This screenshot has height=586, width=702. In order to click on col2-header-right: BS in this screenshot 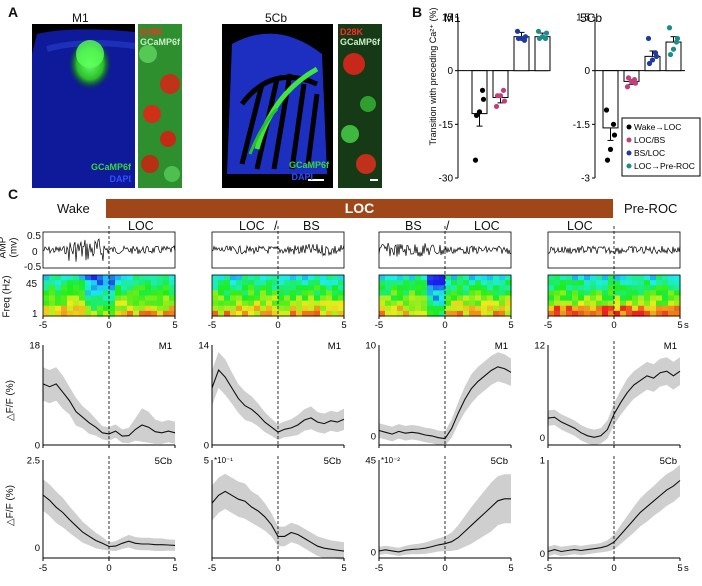, I will do `click(311, 226)`.